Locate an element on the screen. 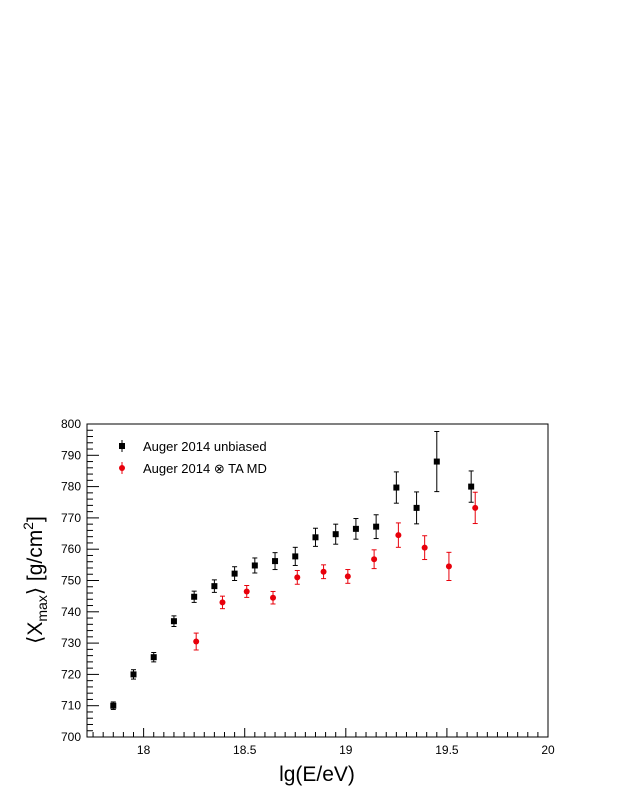 This screenshot has width=623, height=806. y-tick-label: 770 is located at coordinates (71, 518).